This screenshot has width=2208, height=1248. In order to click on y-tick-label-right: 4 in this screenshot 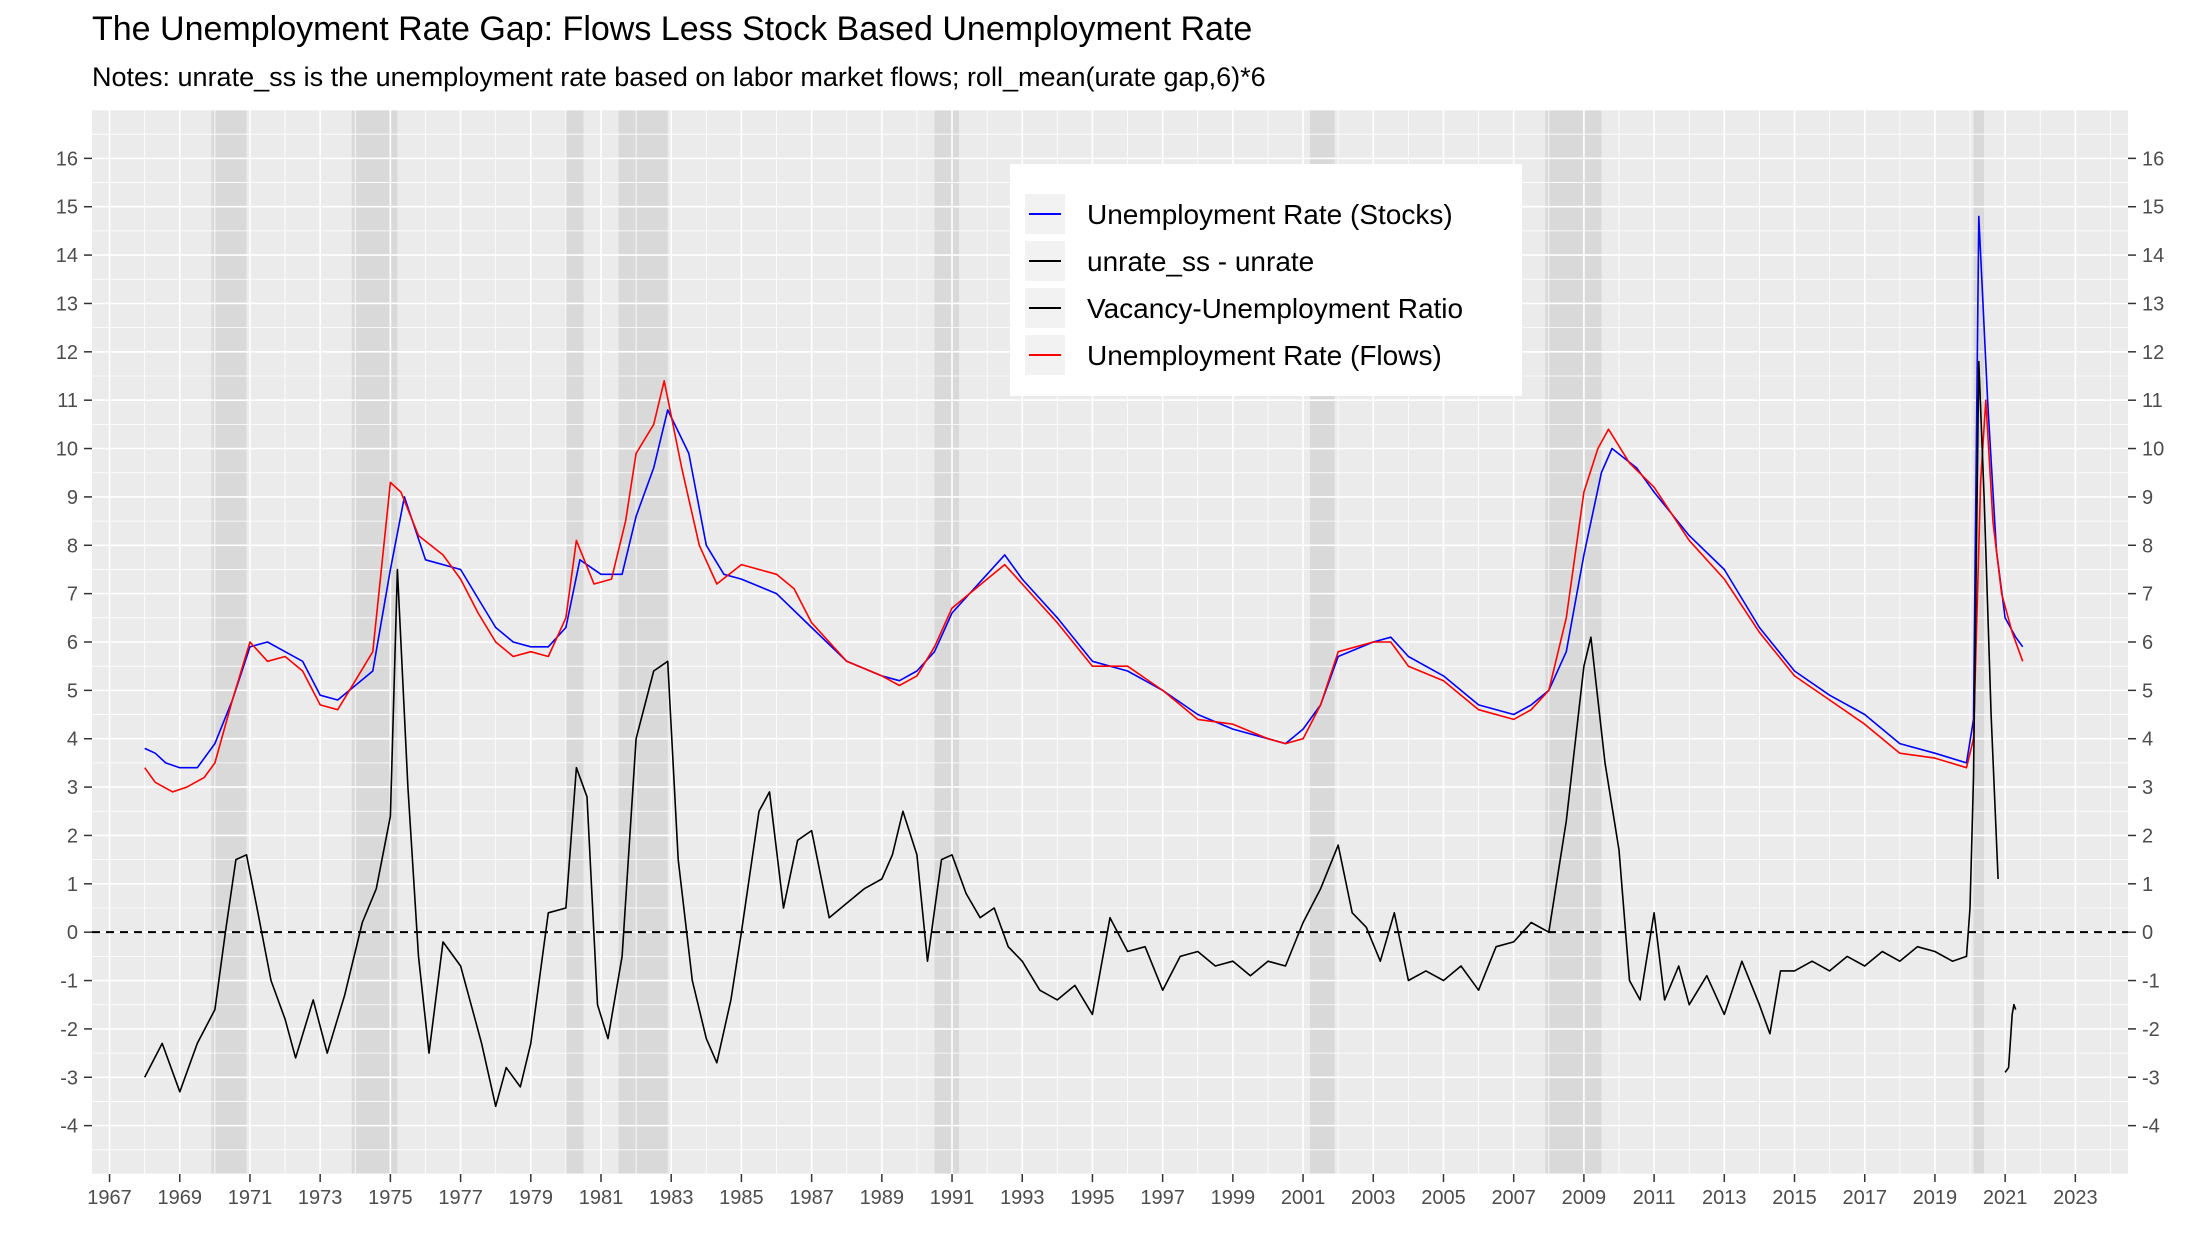, I will do `click(2147, 740)`.